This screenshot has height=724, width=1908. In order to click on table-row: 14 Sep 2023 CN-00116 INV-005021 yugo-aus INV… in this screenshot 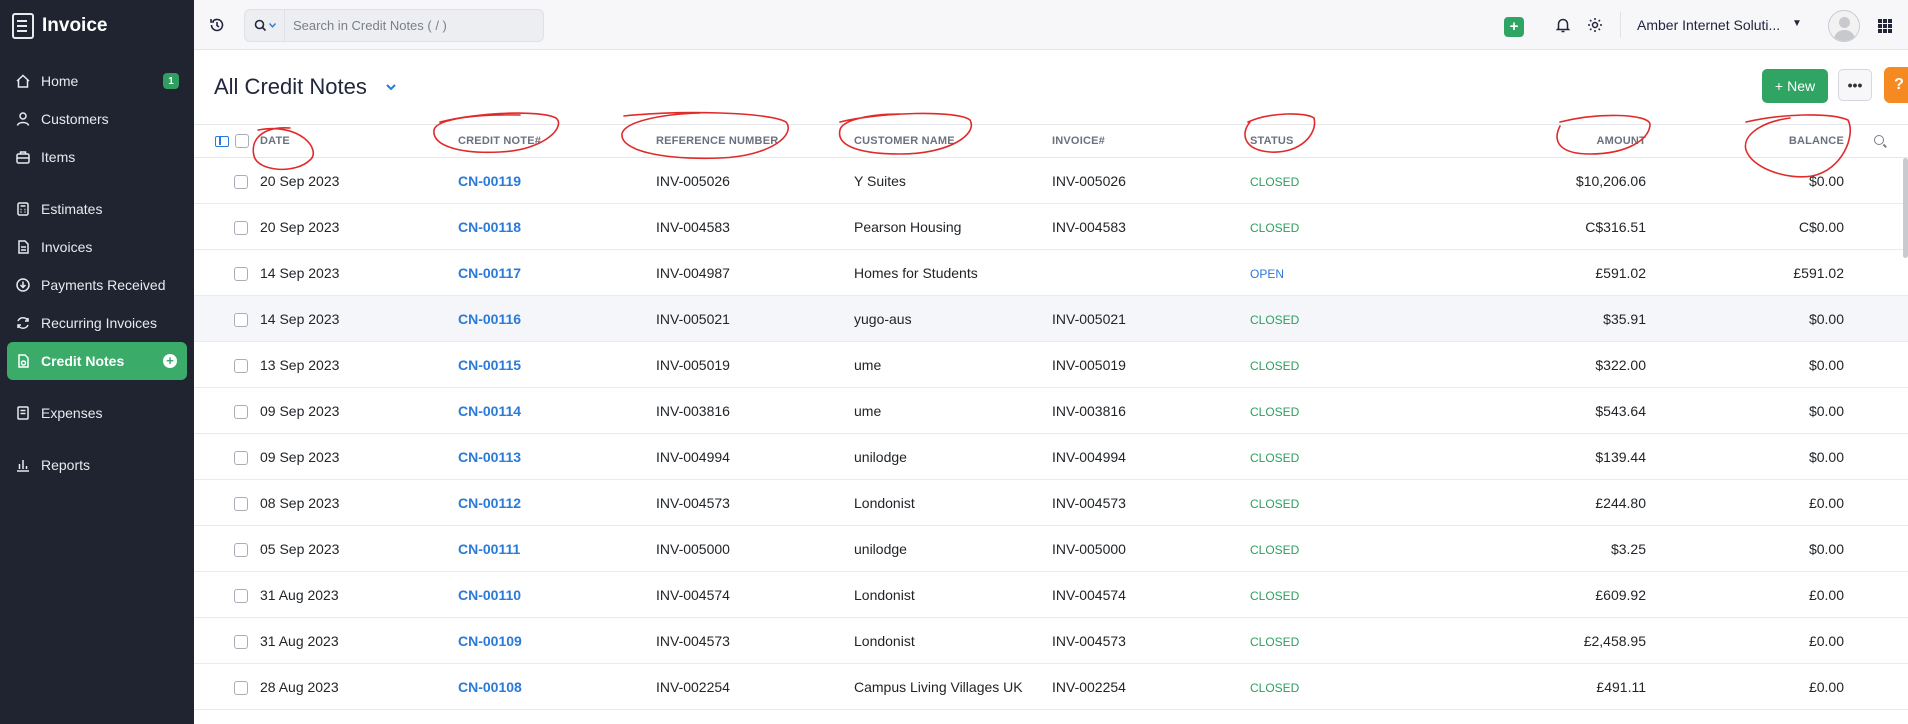, I will do `click(1051, 318)`.